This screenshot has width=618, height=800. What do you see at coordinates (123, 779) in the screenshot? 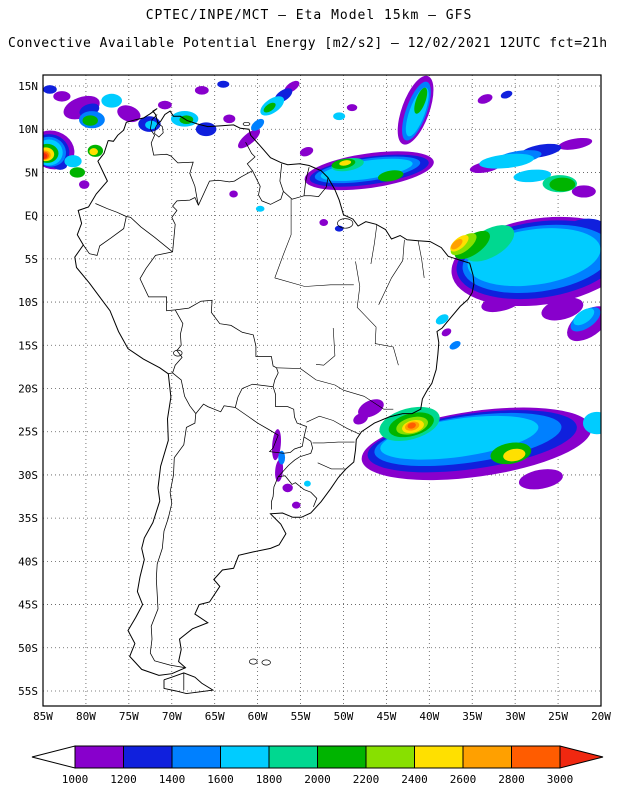
I see `colorbar-tick-label: 1200` at bounding box center [123, 779].